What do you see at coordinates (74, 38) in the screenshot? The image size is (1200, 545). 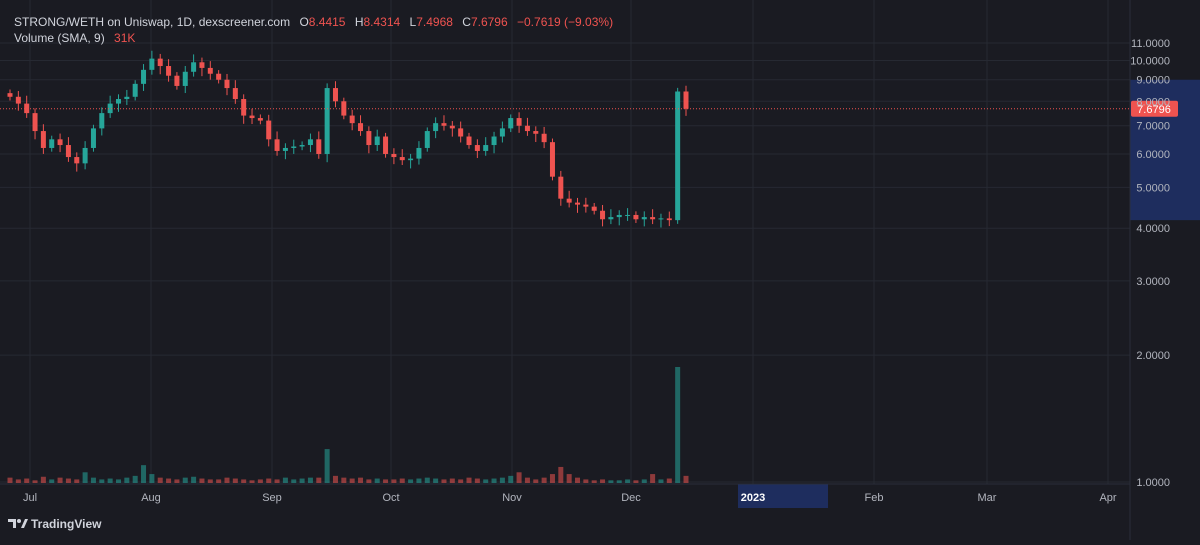 I see `svg-text: Volume (SMA, 9) 31K` at bounding box center [74, 38].